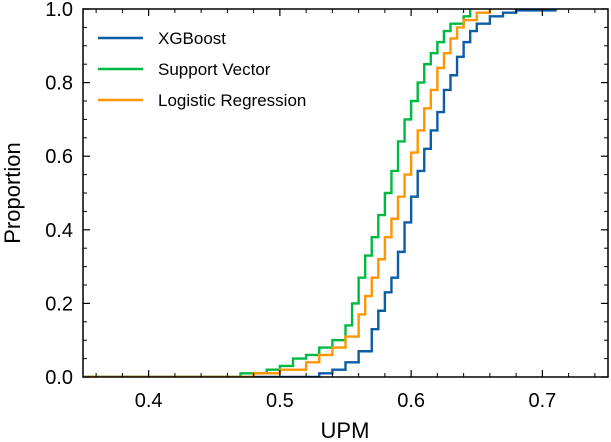  Describe the element at coordinates (59, 231) in the screenshot. I see `y-tick-label: 0.4` at that location.